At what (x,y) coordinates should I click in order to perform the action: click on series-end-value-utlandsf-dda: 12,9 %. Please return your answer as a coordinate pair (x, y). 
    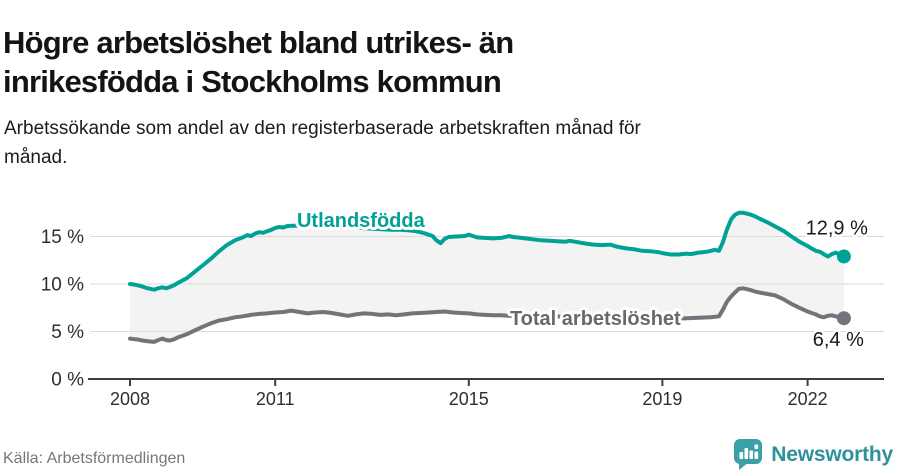
    Looking at the image, I should click on (837, 228).